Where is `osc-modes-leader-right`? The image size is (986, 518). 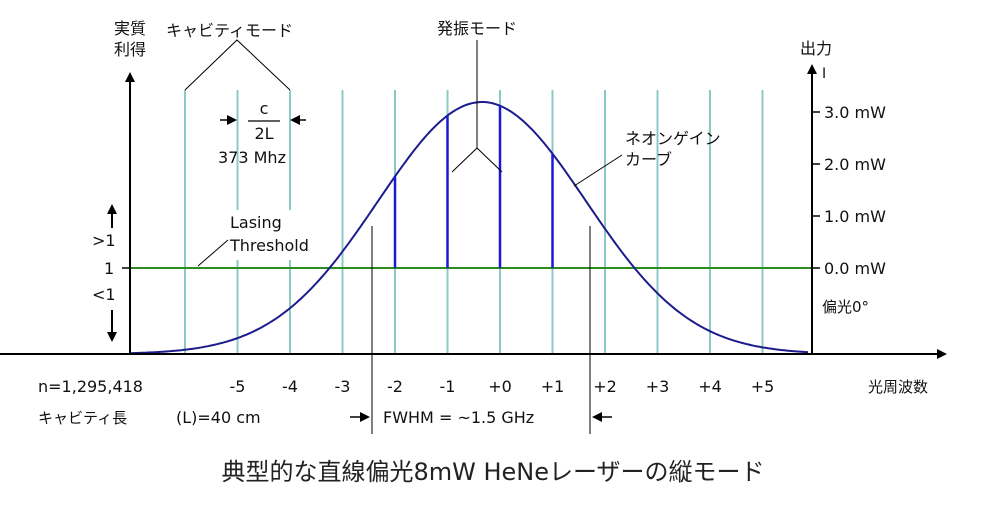
osc-modes-leader-right is located at coordinates (489, 160).